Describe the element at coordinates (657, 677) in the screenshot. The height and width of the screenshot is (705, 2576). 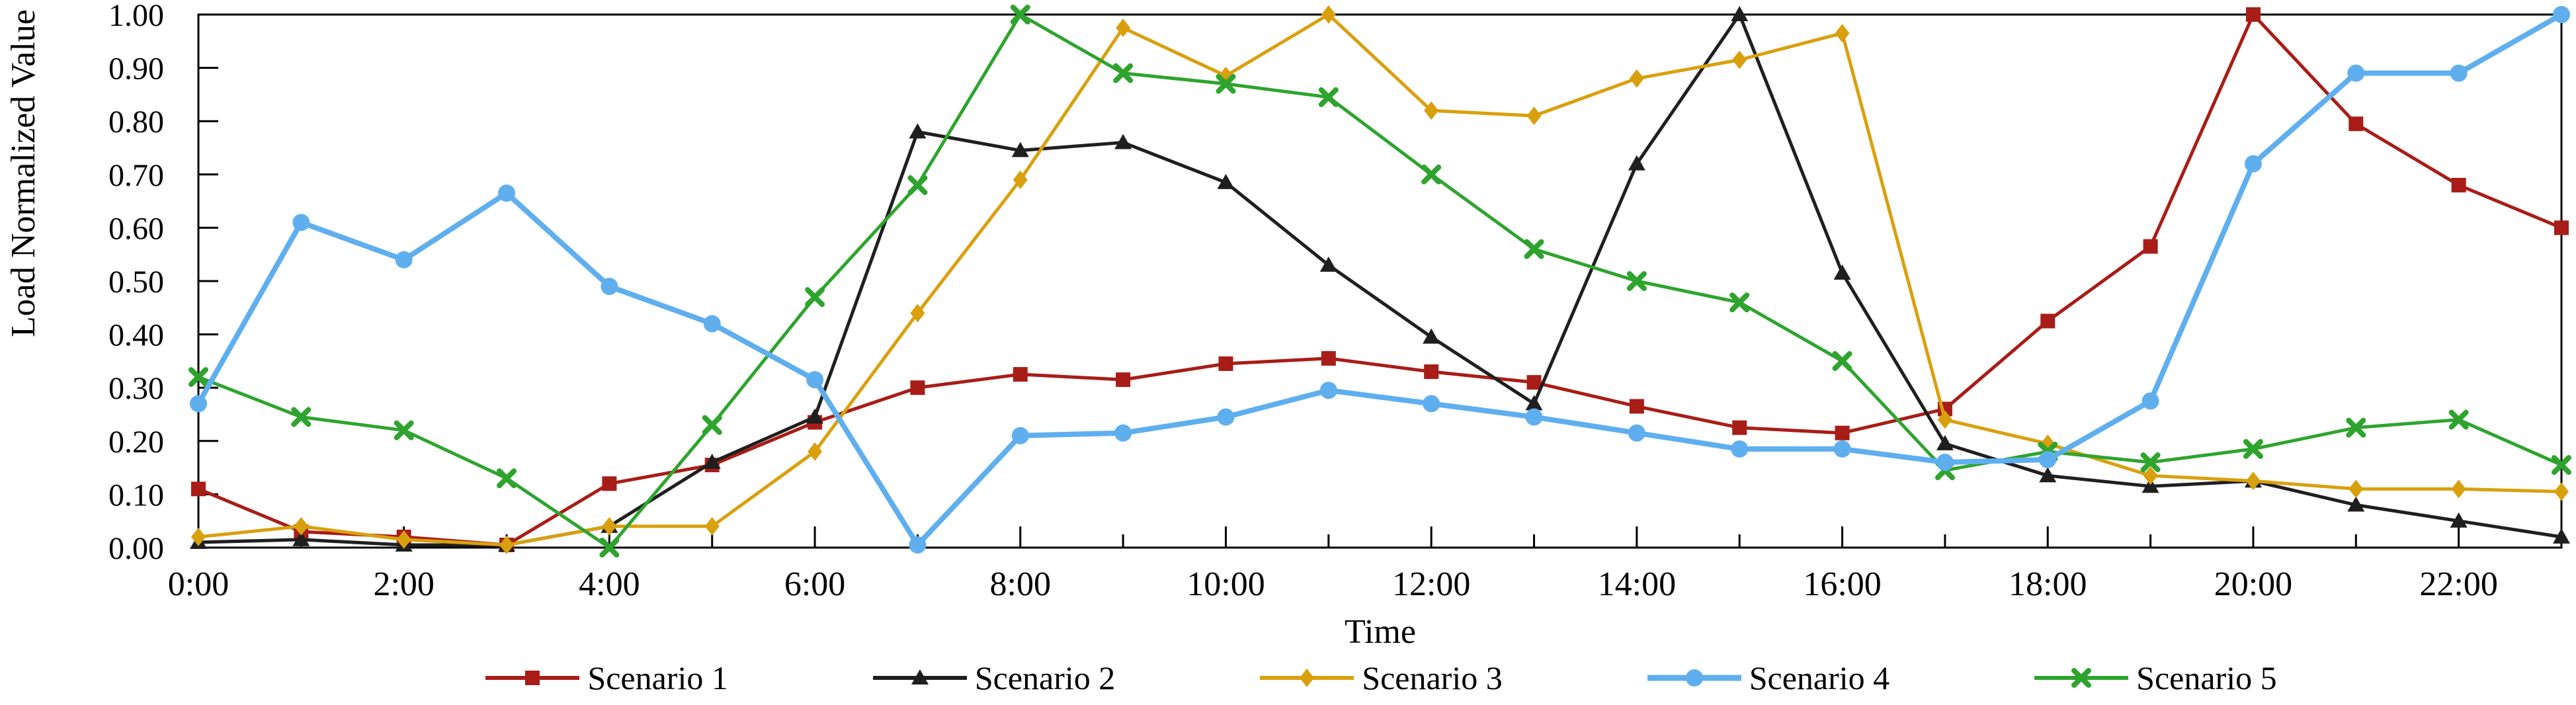
I see `legend-label: Scenario 1` at that location.